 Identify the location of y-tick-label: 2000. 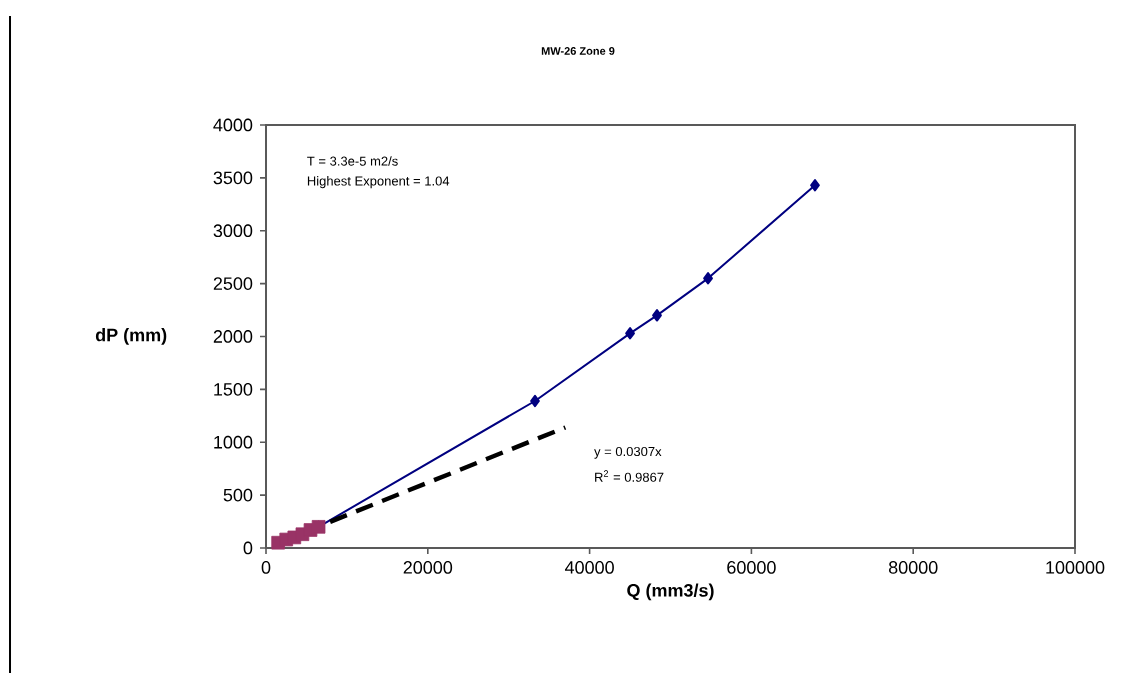
(233, 336).